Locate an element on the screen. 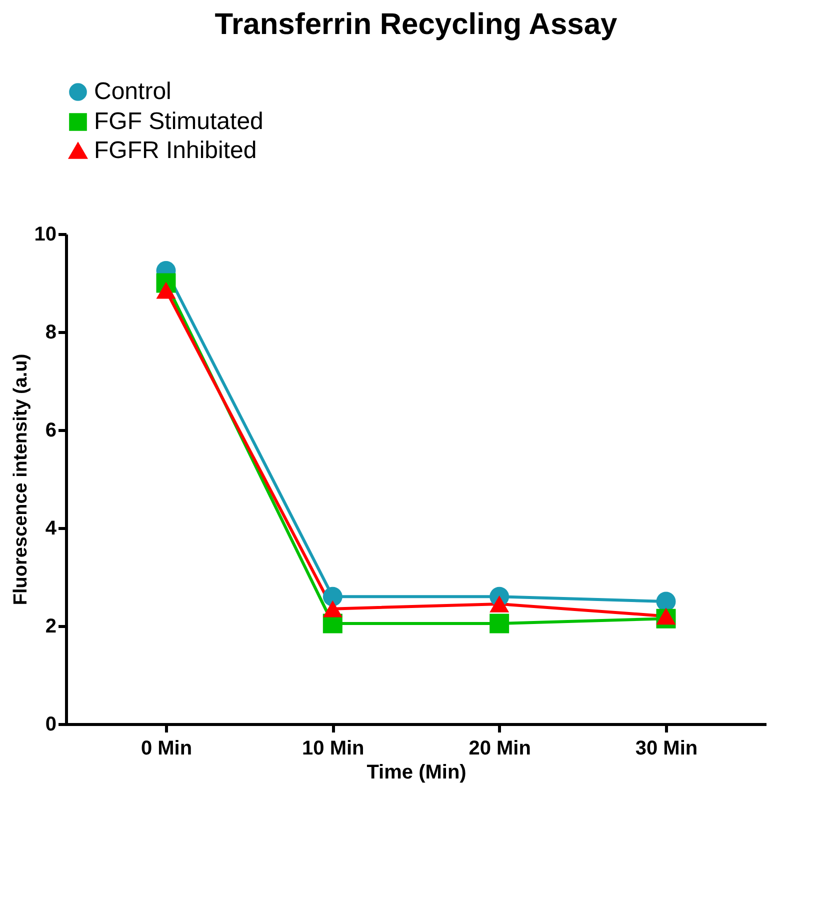 The image size is (833, 905). y-tick-label: 10 is located at coordinates (45, 235).